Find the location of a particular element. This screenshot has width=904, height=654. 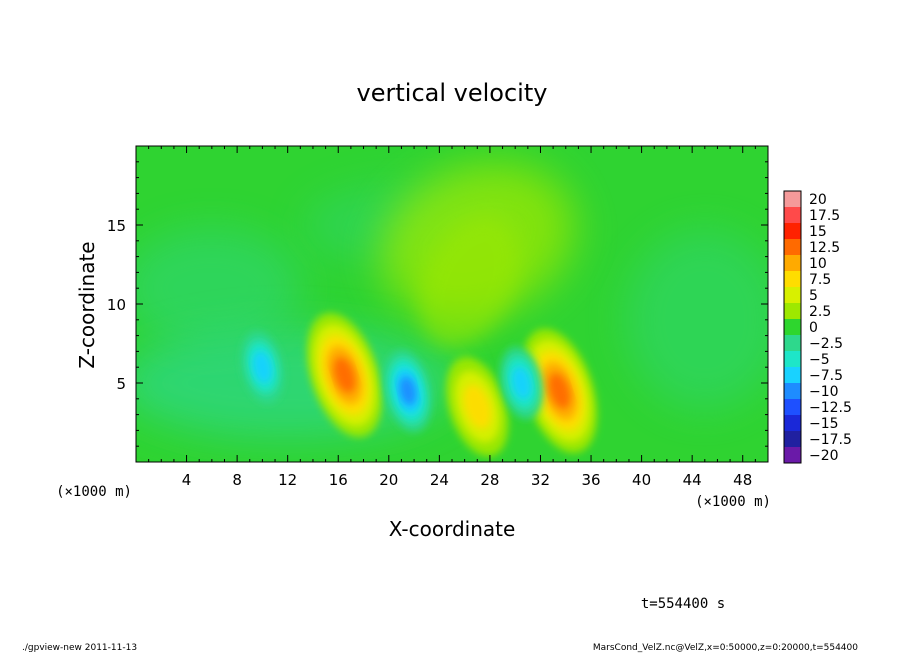

colorbar-label: 17.5 is located at coordinates (824, 216).